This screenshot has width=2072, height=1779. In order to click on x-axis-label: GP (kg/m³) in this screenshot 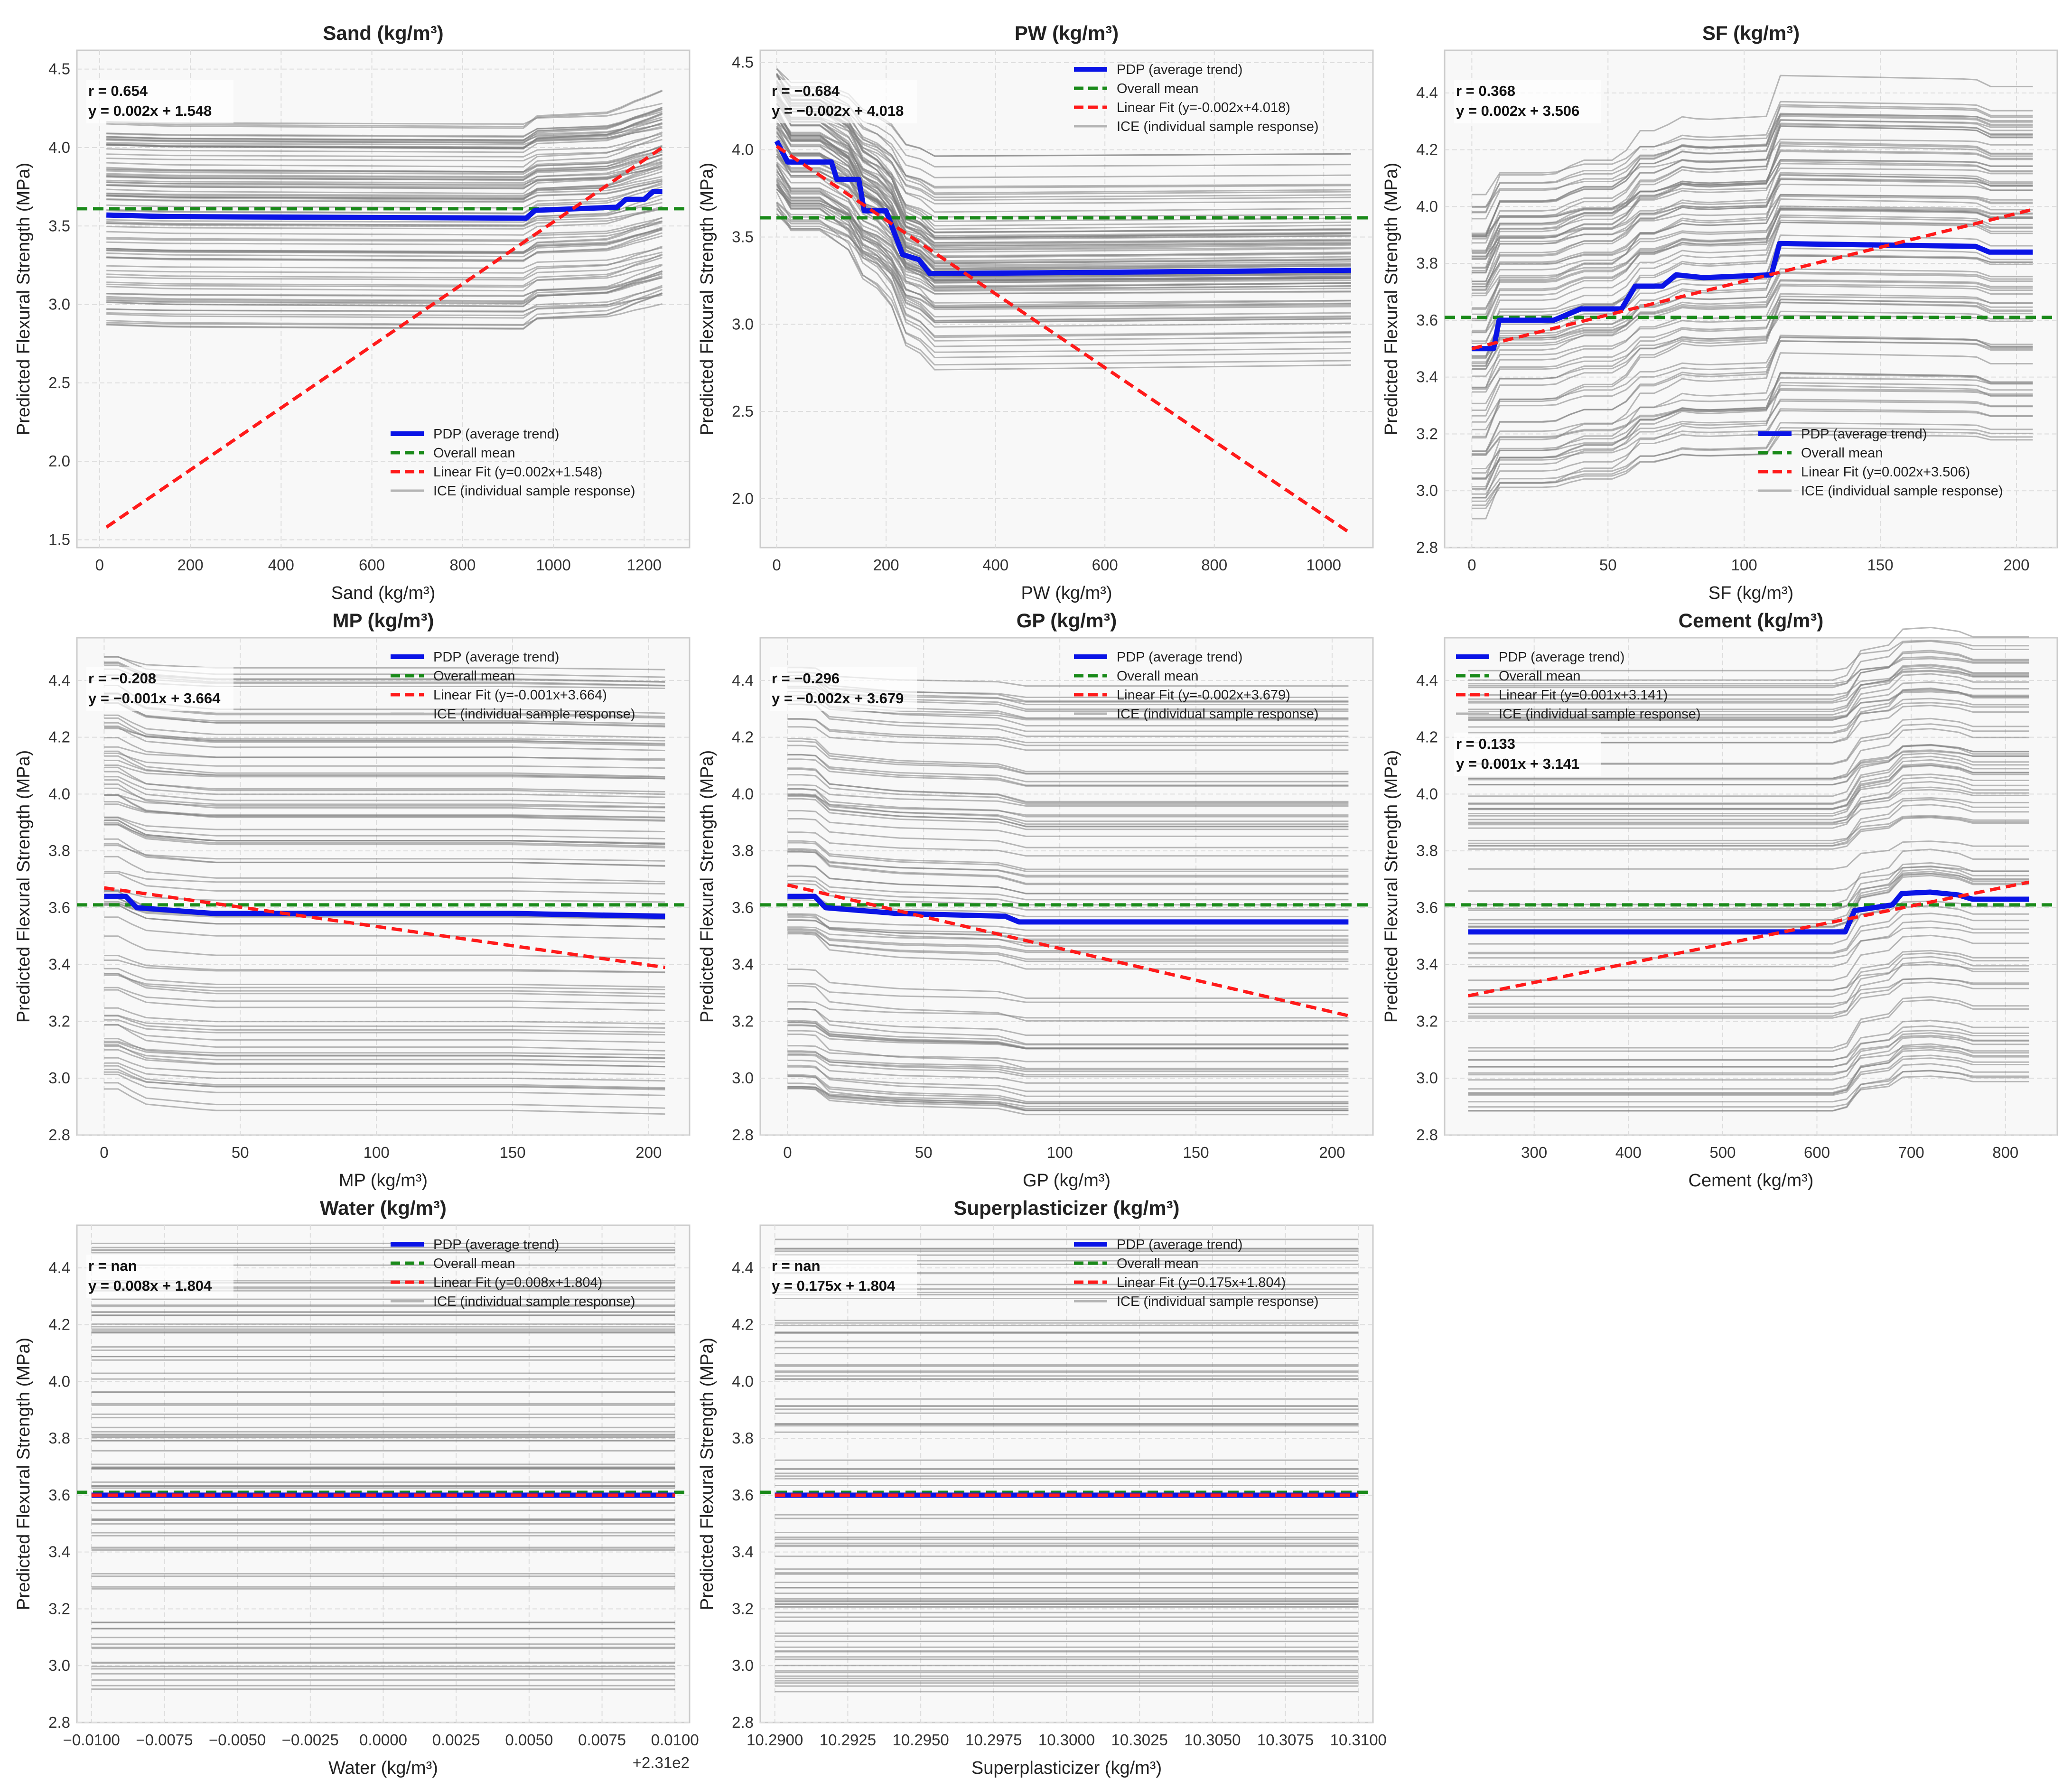, I will do `click(1067, 1181)`.